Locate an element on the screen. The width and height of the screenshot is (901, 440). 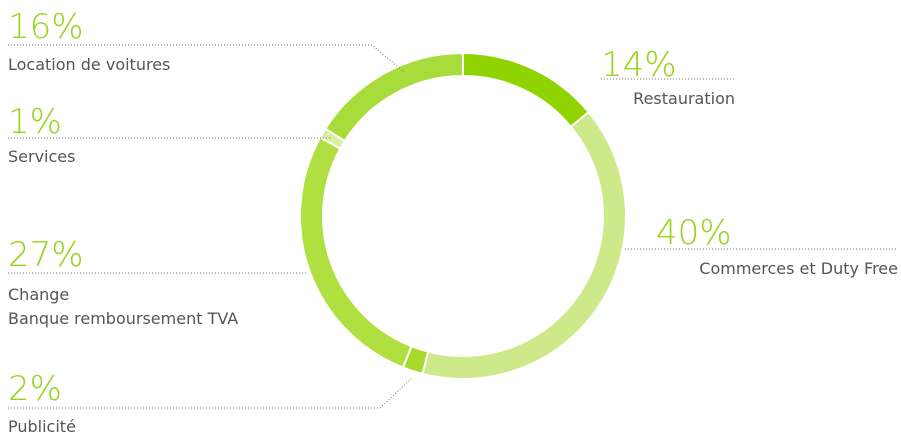
category-label: Services is located at coordinates (41, 156).